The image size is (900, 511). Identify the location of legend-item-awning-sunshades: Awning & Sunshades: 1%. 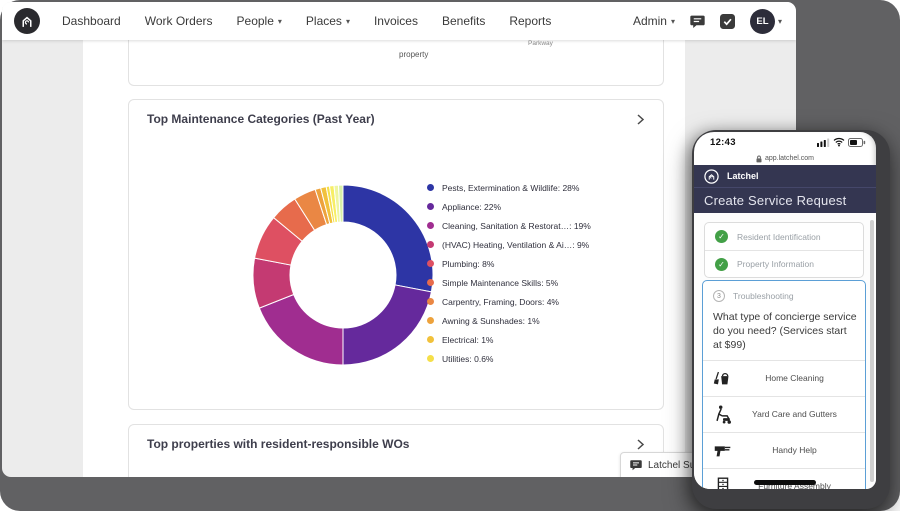
(509, 320).